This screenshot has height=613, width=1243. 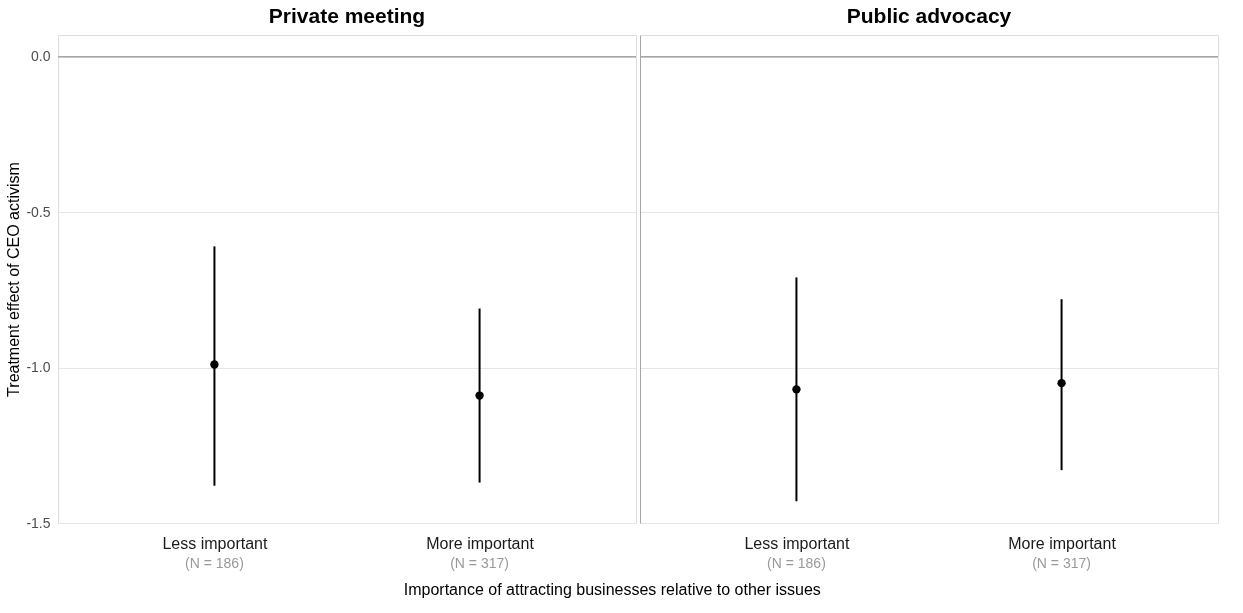 I want to click on y-tick-label: -1.0, so click(x=38, y=367).